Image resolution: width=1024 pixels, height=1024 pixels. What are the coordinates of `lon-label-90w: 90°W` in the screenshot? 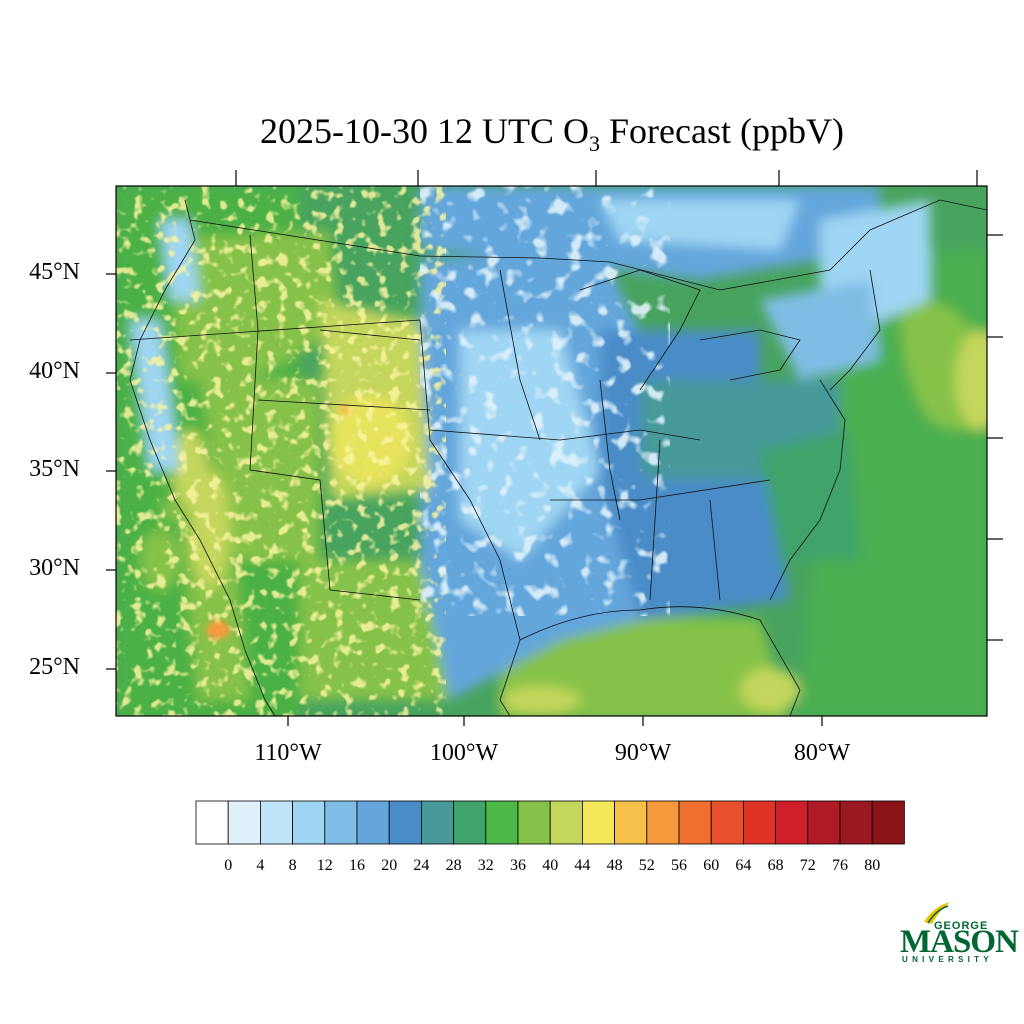 It's located at (643, 753).